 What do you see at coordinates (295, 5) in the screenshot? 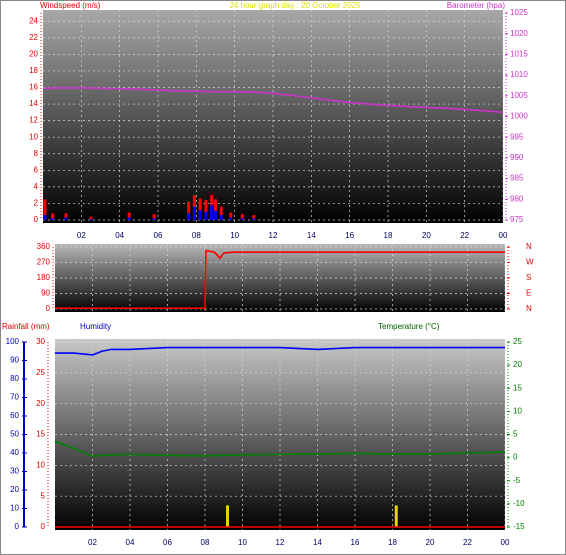
I see `chart-title: 24 hour graph day : 20 October 2025` at bounding box center [295, 5].